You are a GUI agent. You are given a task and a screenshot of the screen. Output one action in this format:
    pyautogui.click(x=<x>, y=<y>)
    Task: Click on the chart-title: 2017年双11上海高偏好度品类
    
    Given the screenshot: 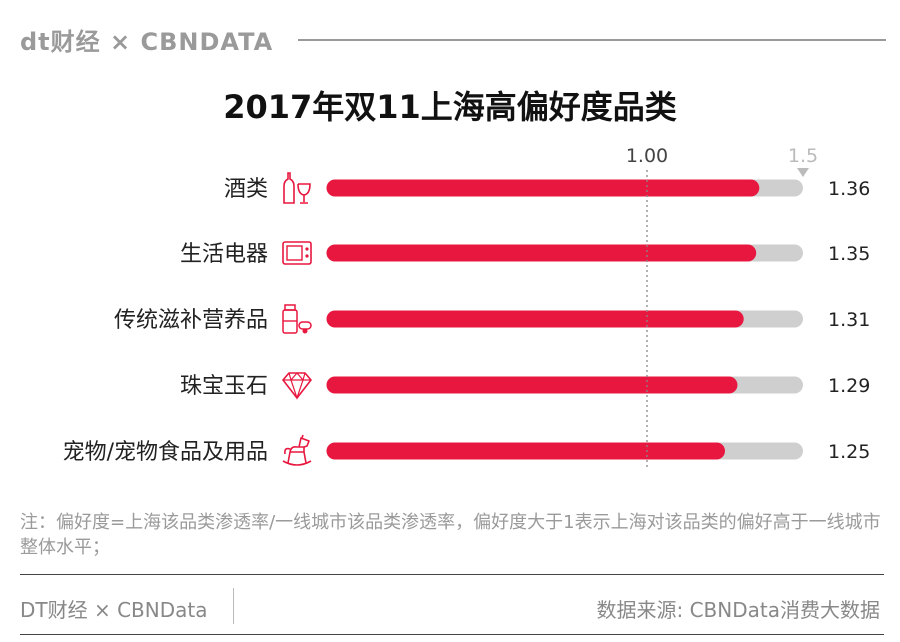 What is the action you would take?
    pyautogui.click(x=450, y=107)
    